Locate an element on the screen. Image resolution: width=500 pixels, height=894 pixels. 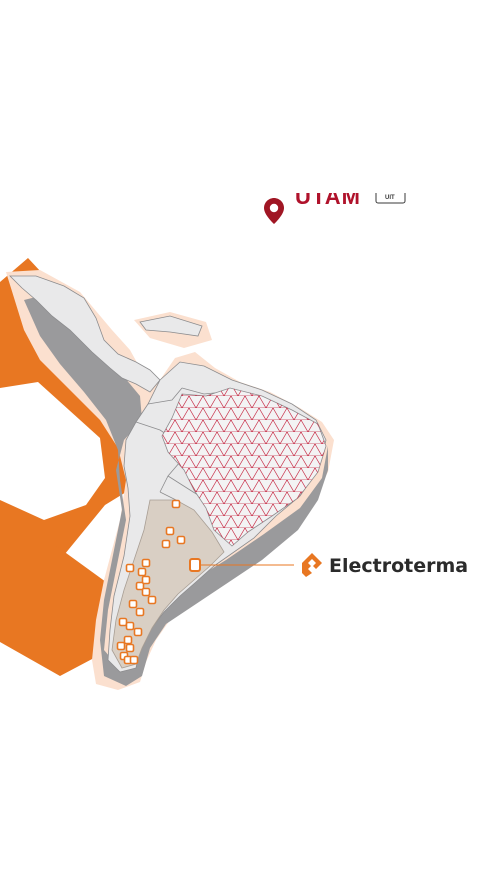
site-markers is located at coordinates (151, 582).